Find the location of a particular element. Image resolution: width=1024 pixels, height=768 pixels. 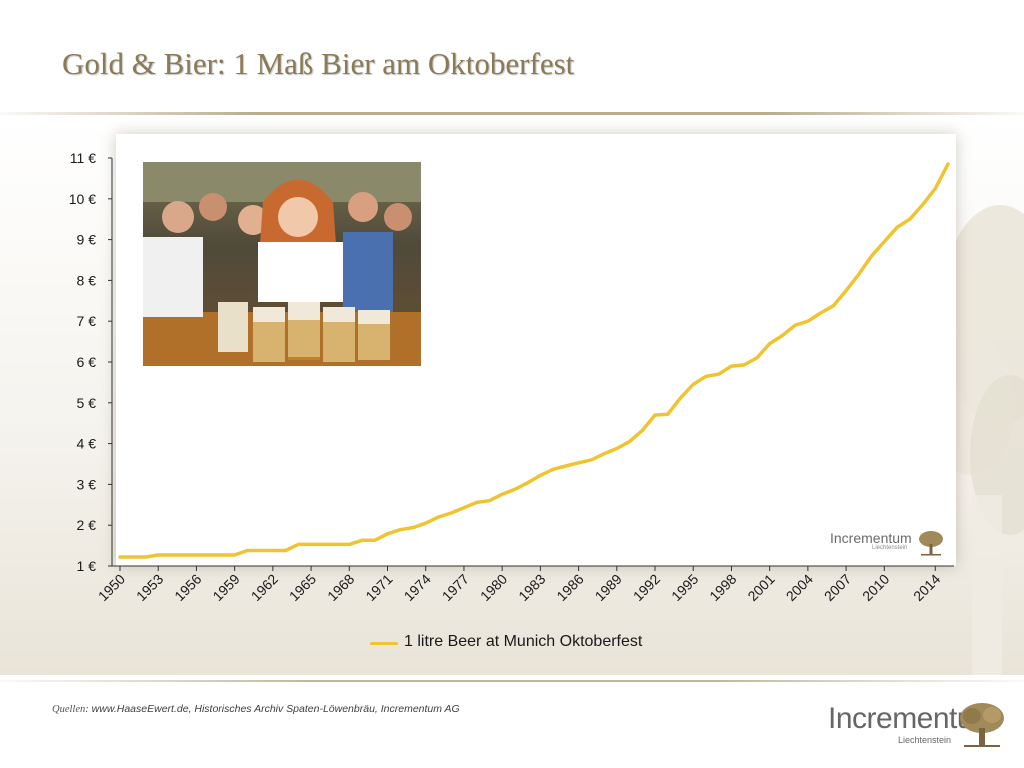

brand-subtitle: Liechtenstein is located at coordinates (925, 740).